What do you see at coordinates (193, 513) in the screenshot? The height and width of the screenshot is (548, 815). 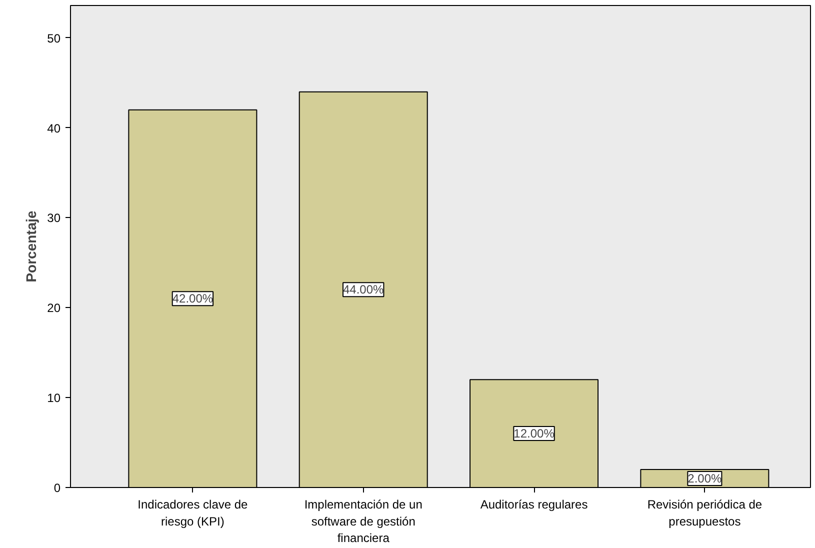 I see `x-tick-label: Indicadores clave de riesgo (KPI)` at bounding box center [193, 513].